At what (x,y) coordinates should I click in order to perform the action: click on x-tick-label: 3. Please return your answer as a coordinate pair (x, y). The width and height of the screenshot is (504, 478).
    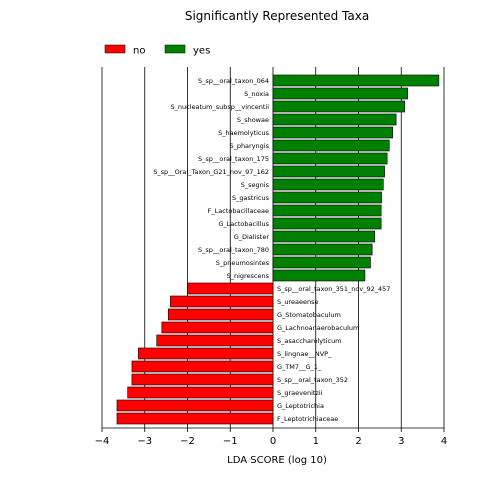
    Looking at the image, I should click on (401, 441).